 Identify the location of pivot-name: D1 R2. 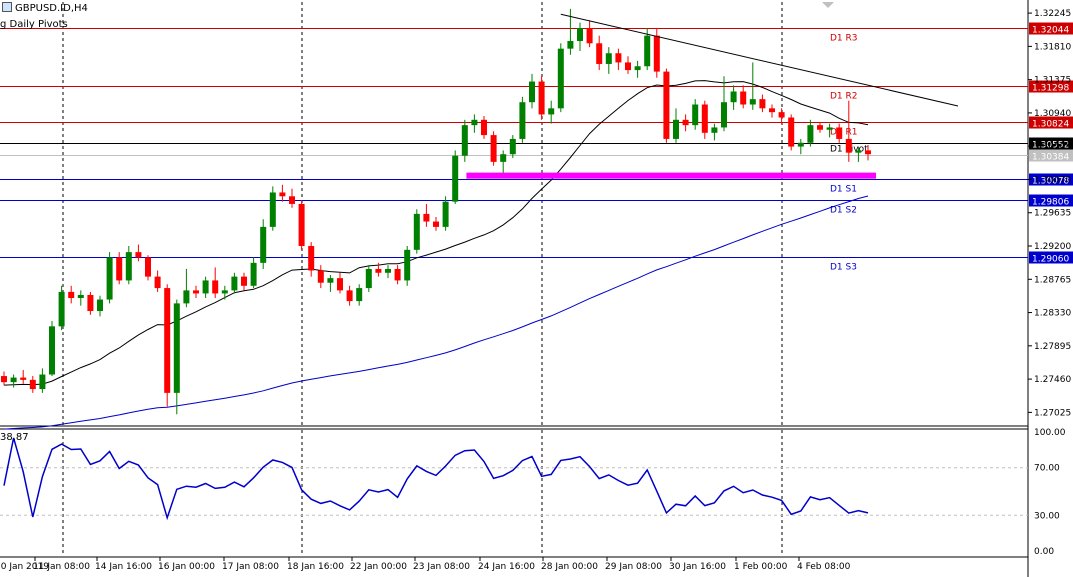
(844, 97).